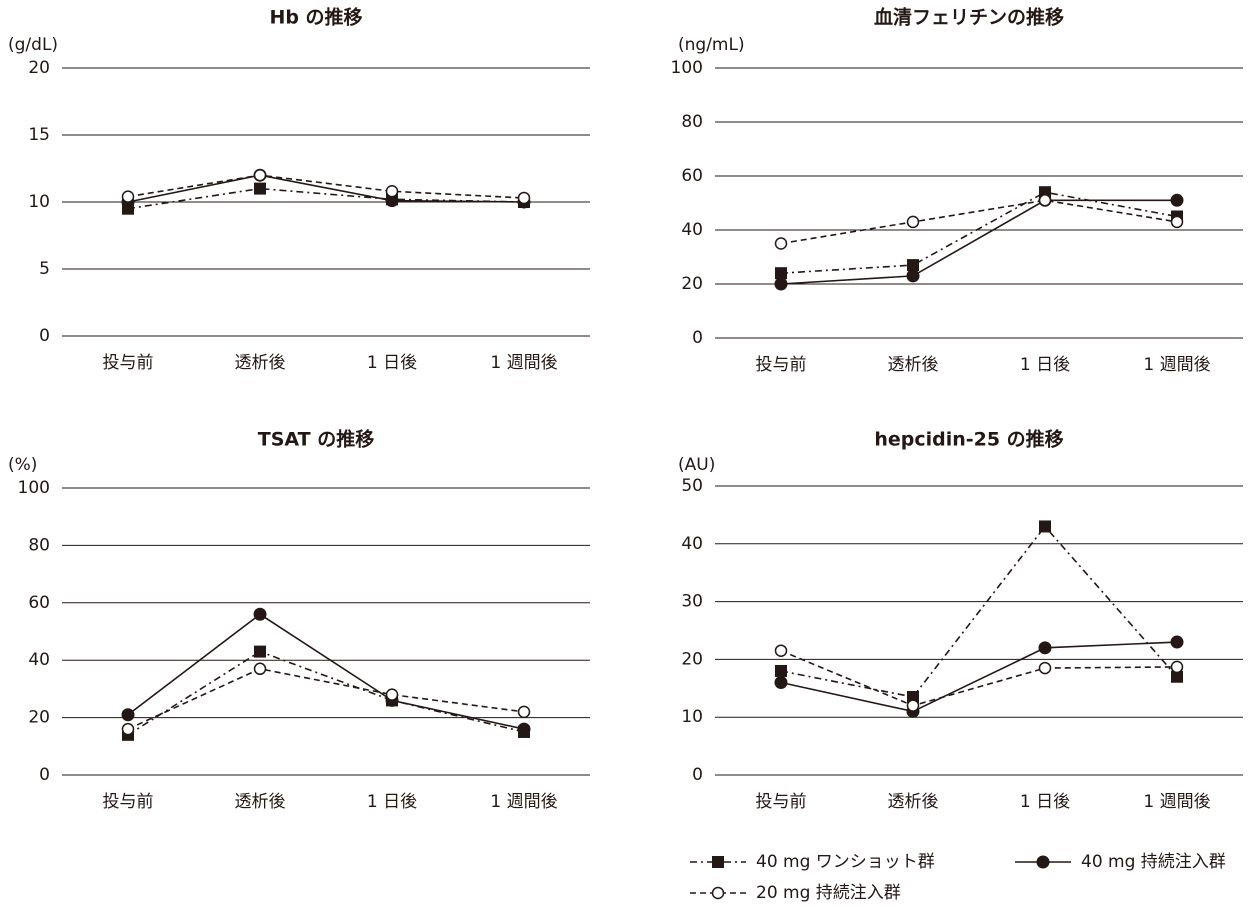  Describe the element at coordinates (692, 602) in the screenshot. I see `y-tick-label: 30` at that location.